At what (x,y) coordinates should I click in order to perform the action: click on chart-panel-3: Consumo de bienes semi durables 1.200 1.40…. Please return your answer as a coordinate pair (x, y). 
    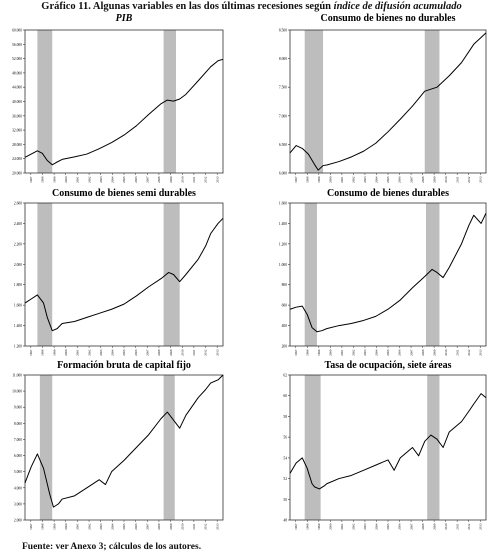
    Looking at the image, I should click on (119, 272).